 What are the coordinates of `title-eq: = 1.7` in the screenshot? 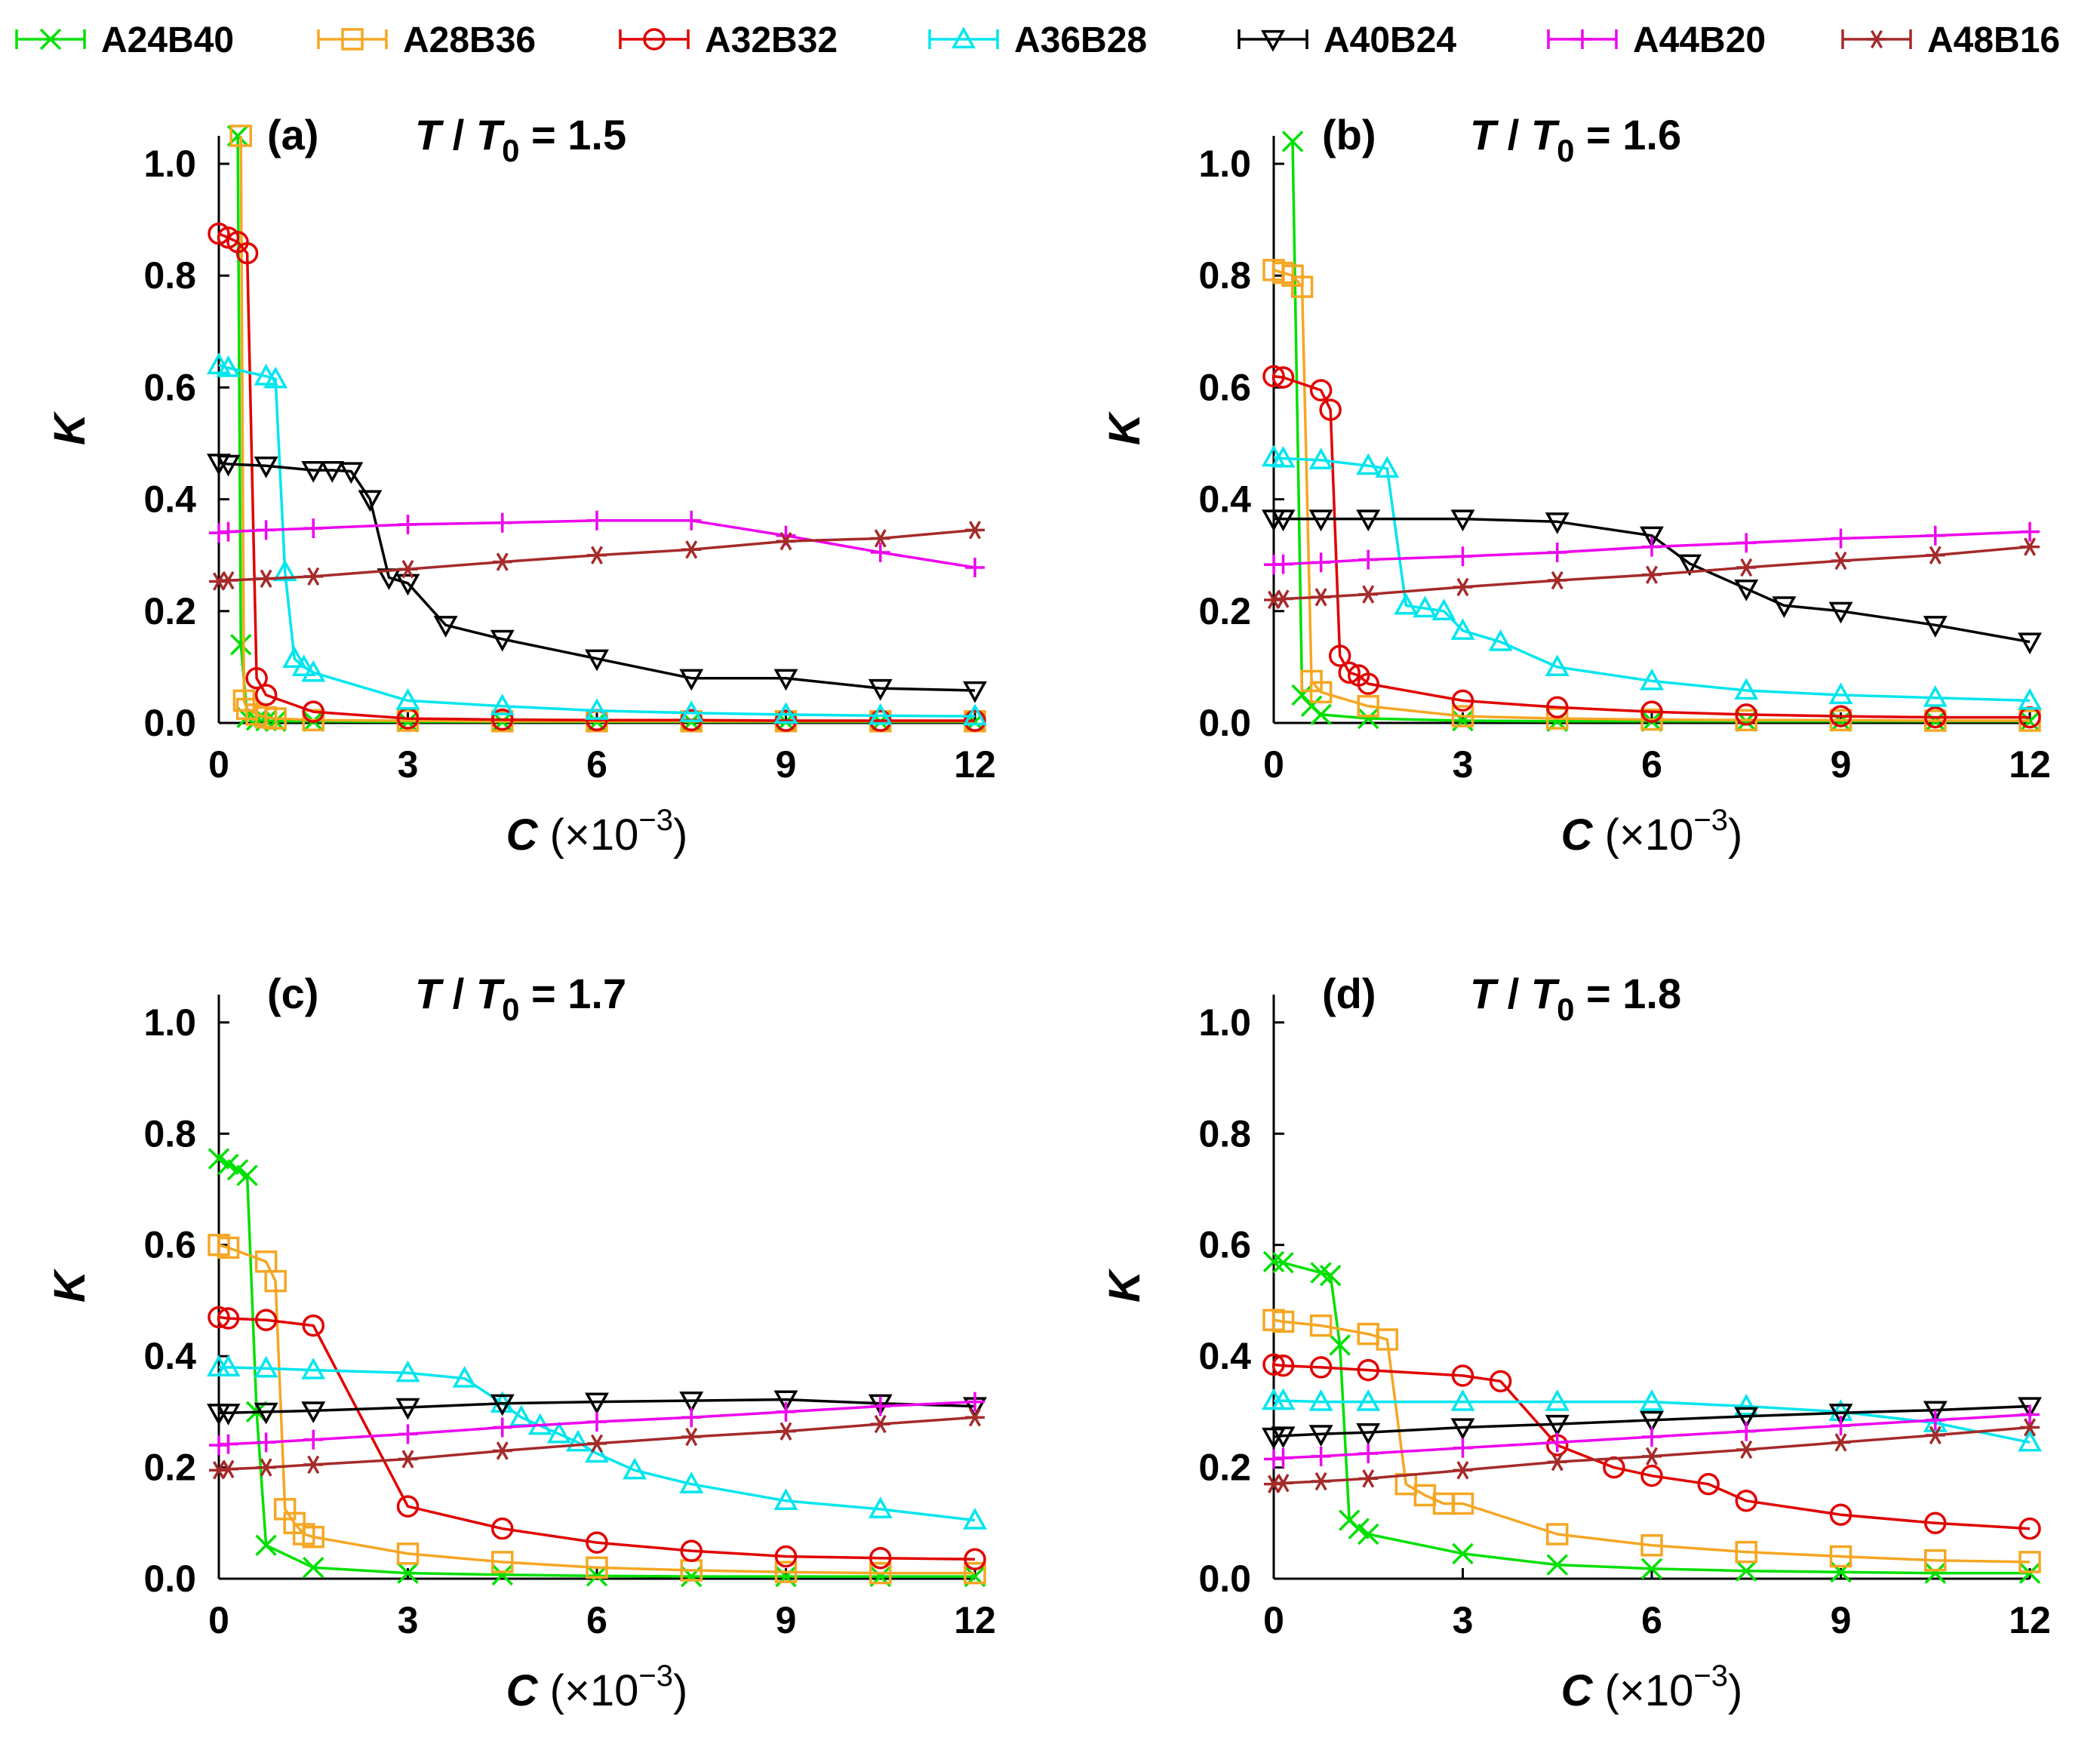 It's located at (572, 993).